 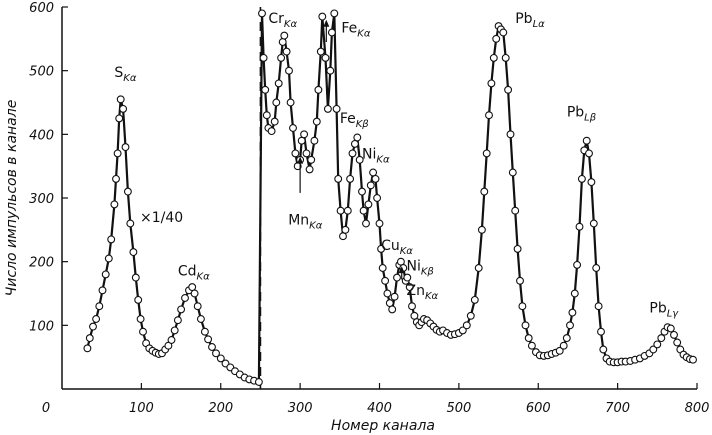 I want to click on arrows, so click(x=351, y=149).